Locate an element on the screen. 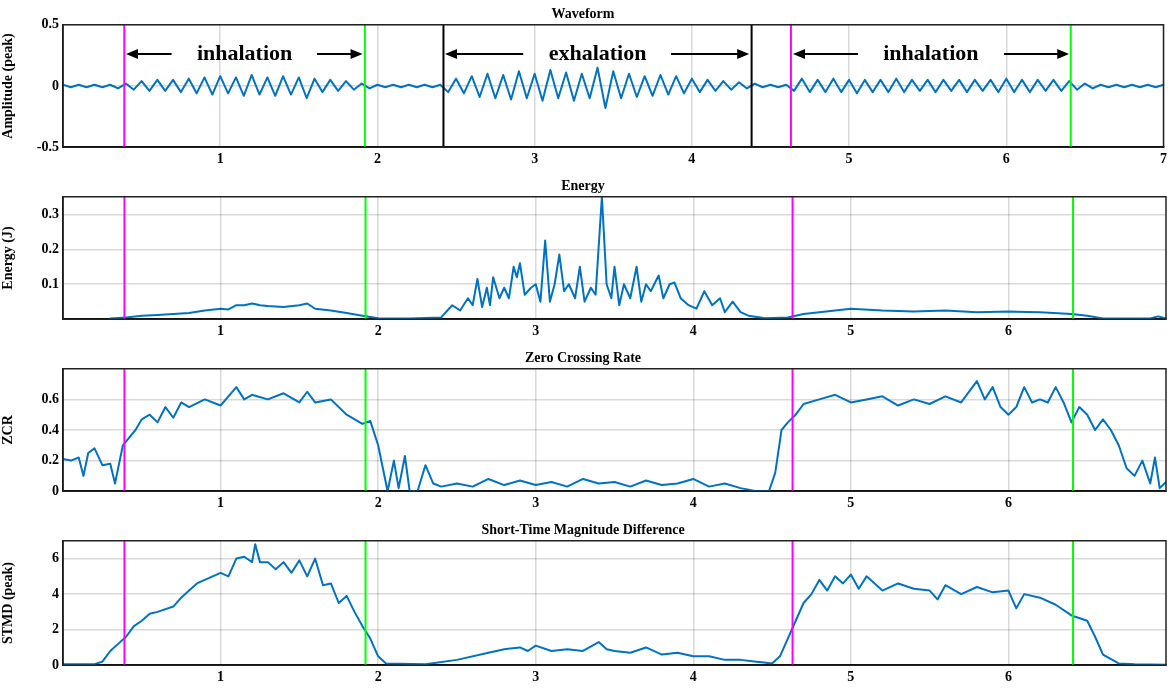 Image resolution: width=1171 pixels, height=690 pixels. chart-title: Short-Time Magnitude Difference is located at coordinates (583, 530).